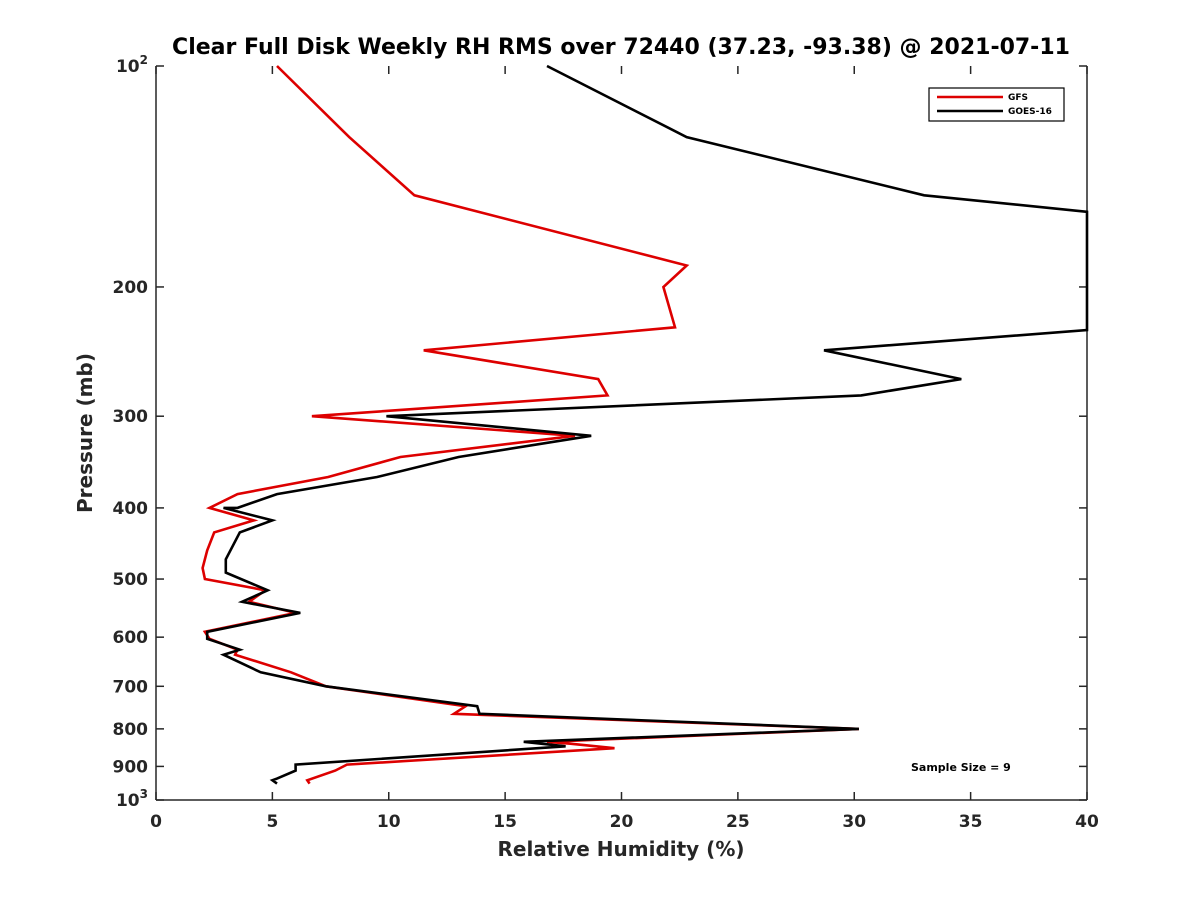 The width and height of the screenshot is (1200, 900). I want to click on x-tick-label: 5, so click(272, 822).